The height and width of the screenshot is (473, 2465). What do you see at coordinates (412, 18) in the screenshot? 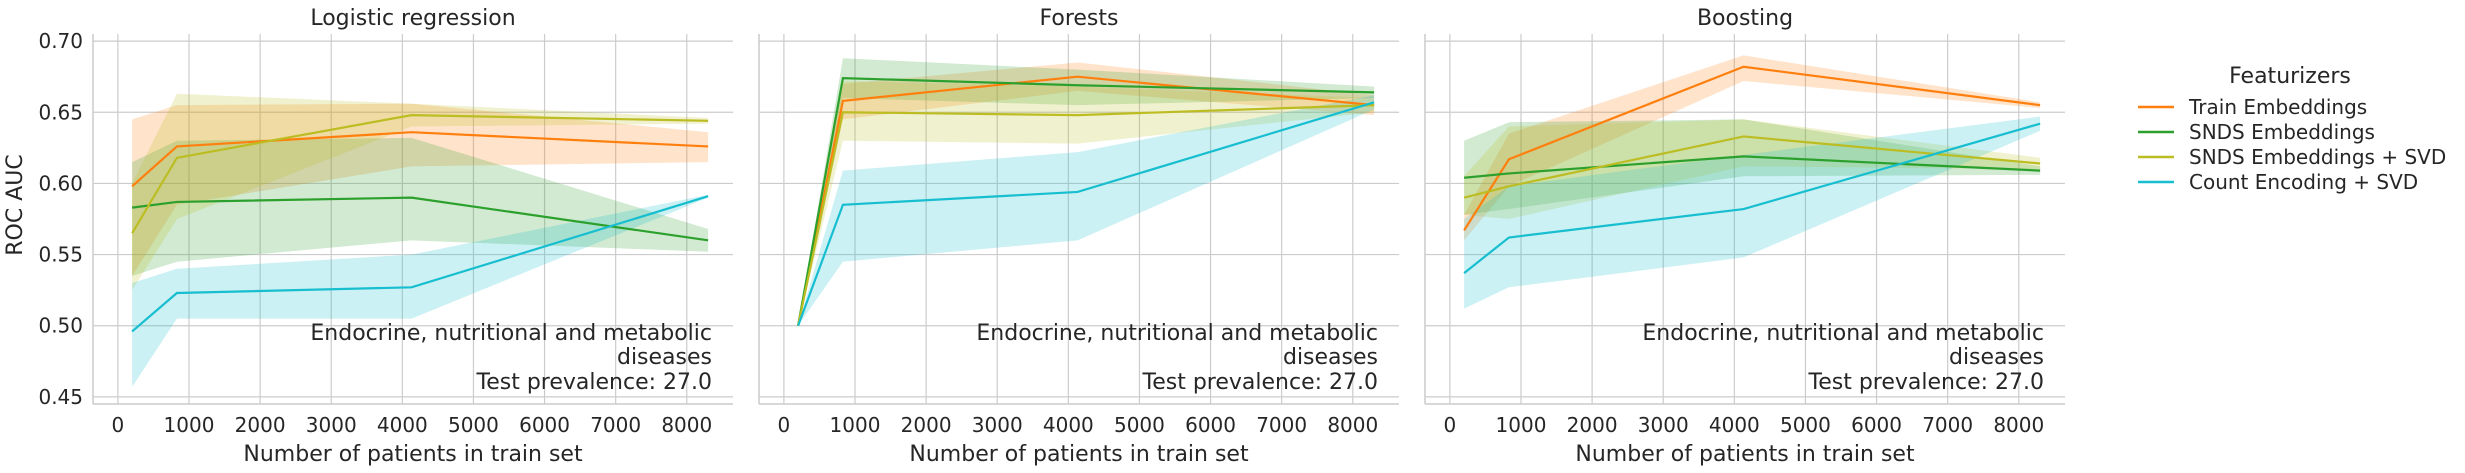
I see `panel-title: Logistic regression` at bounding box center [412, 18].